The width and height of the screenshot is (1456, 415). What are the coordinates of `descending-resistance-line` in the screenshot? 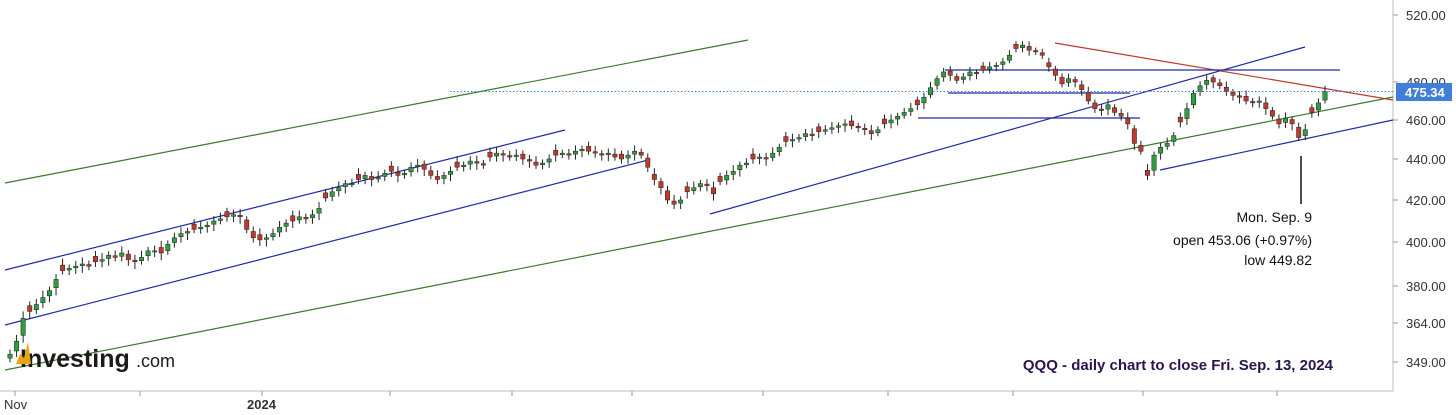 It's located at (1224, 71).